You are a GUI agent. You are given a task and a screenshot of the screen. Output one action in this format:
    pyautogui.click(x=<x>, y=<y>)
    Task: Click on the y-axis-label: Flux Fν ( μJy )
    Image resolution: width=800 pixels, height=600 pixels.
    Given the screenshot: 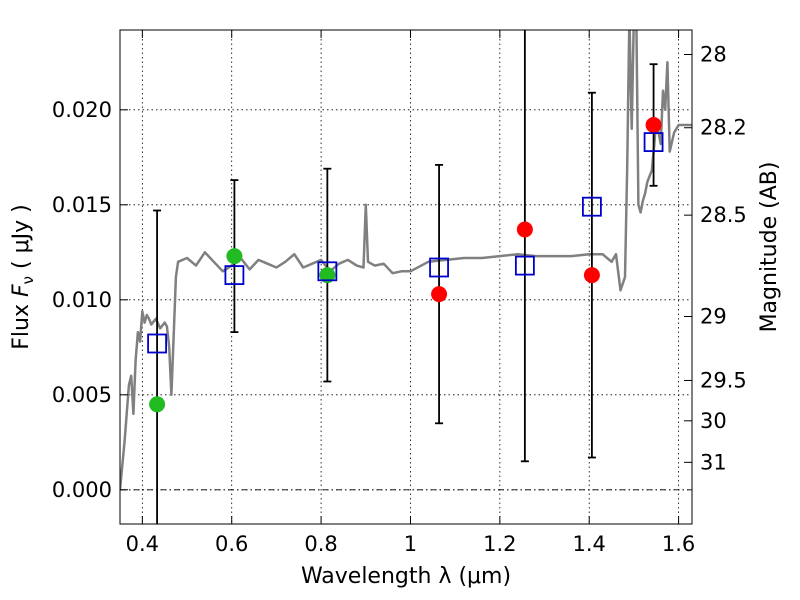 What is the action you would take?
    pyautogui.click(x=23, y=276)
    